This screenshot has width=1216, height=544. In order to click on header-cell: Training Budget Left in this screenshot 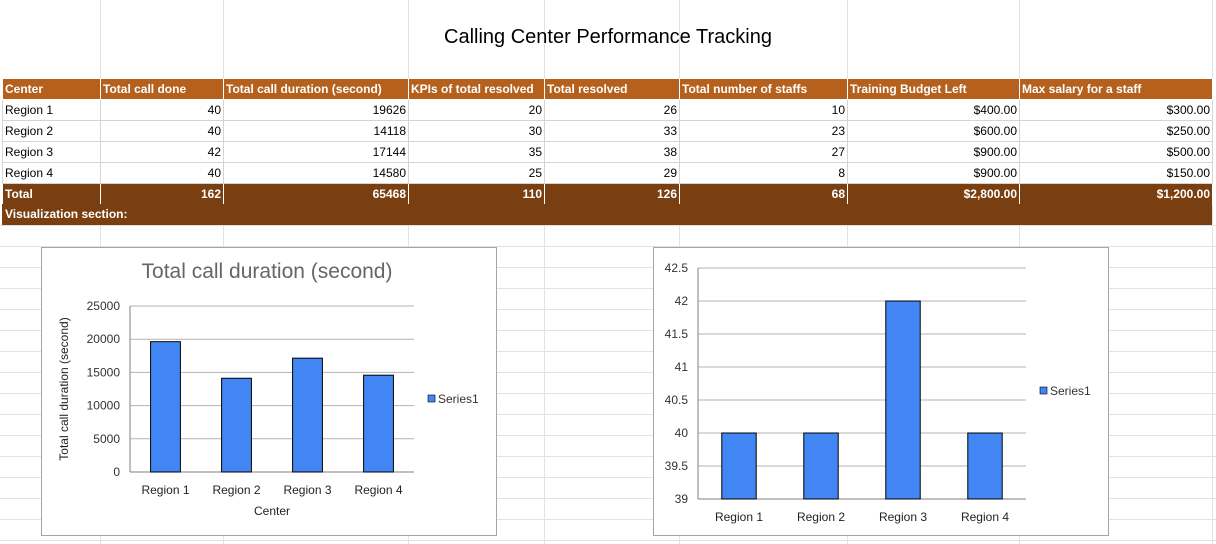, I will do `click(933, 89)`.